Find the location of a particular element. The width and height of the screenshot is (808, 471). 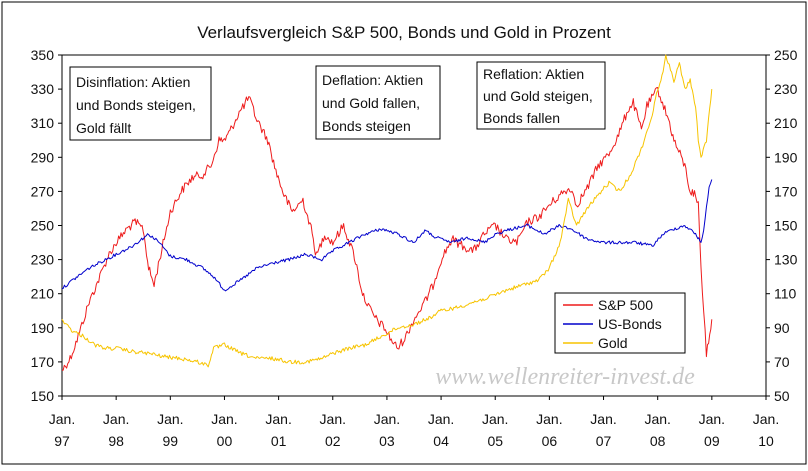

x-tick-label: 10 is located at coordinates (766, 441).